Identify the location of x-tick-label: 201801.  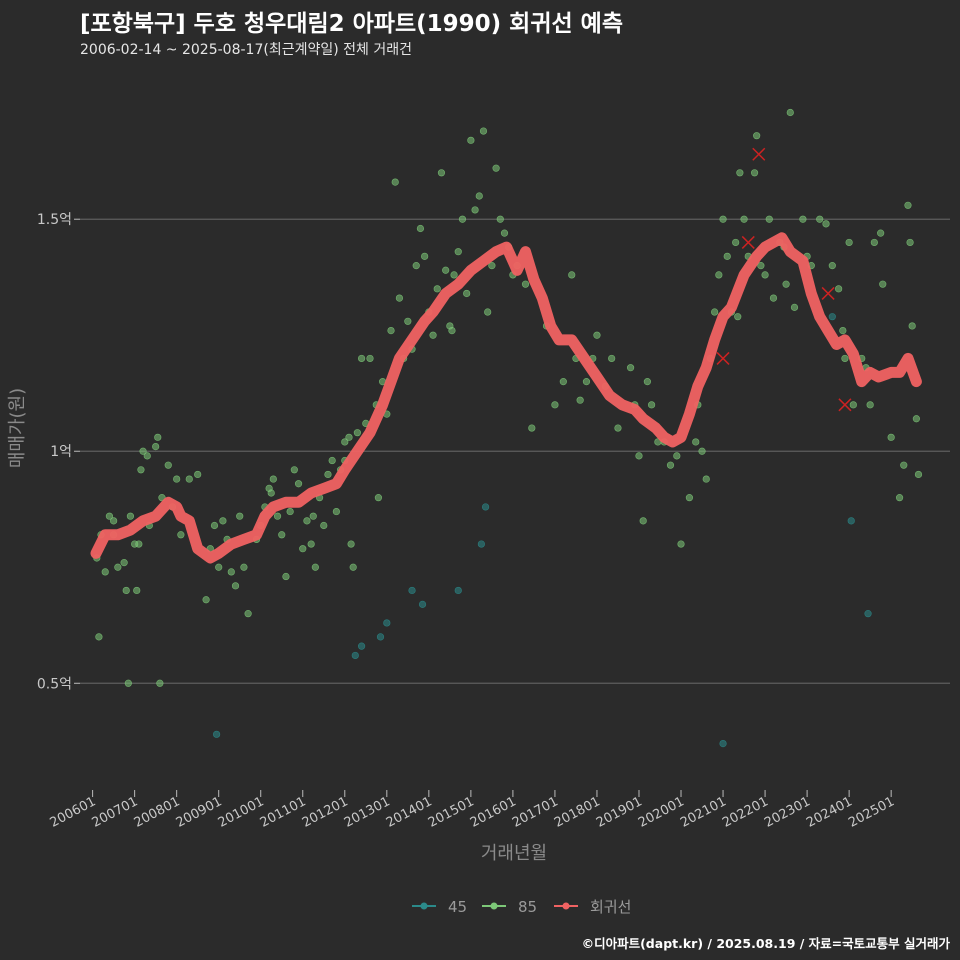
(577, 812).